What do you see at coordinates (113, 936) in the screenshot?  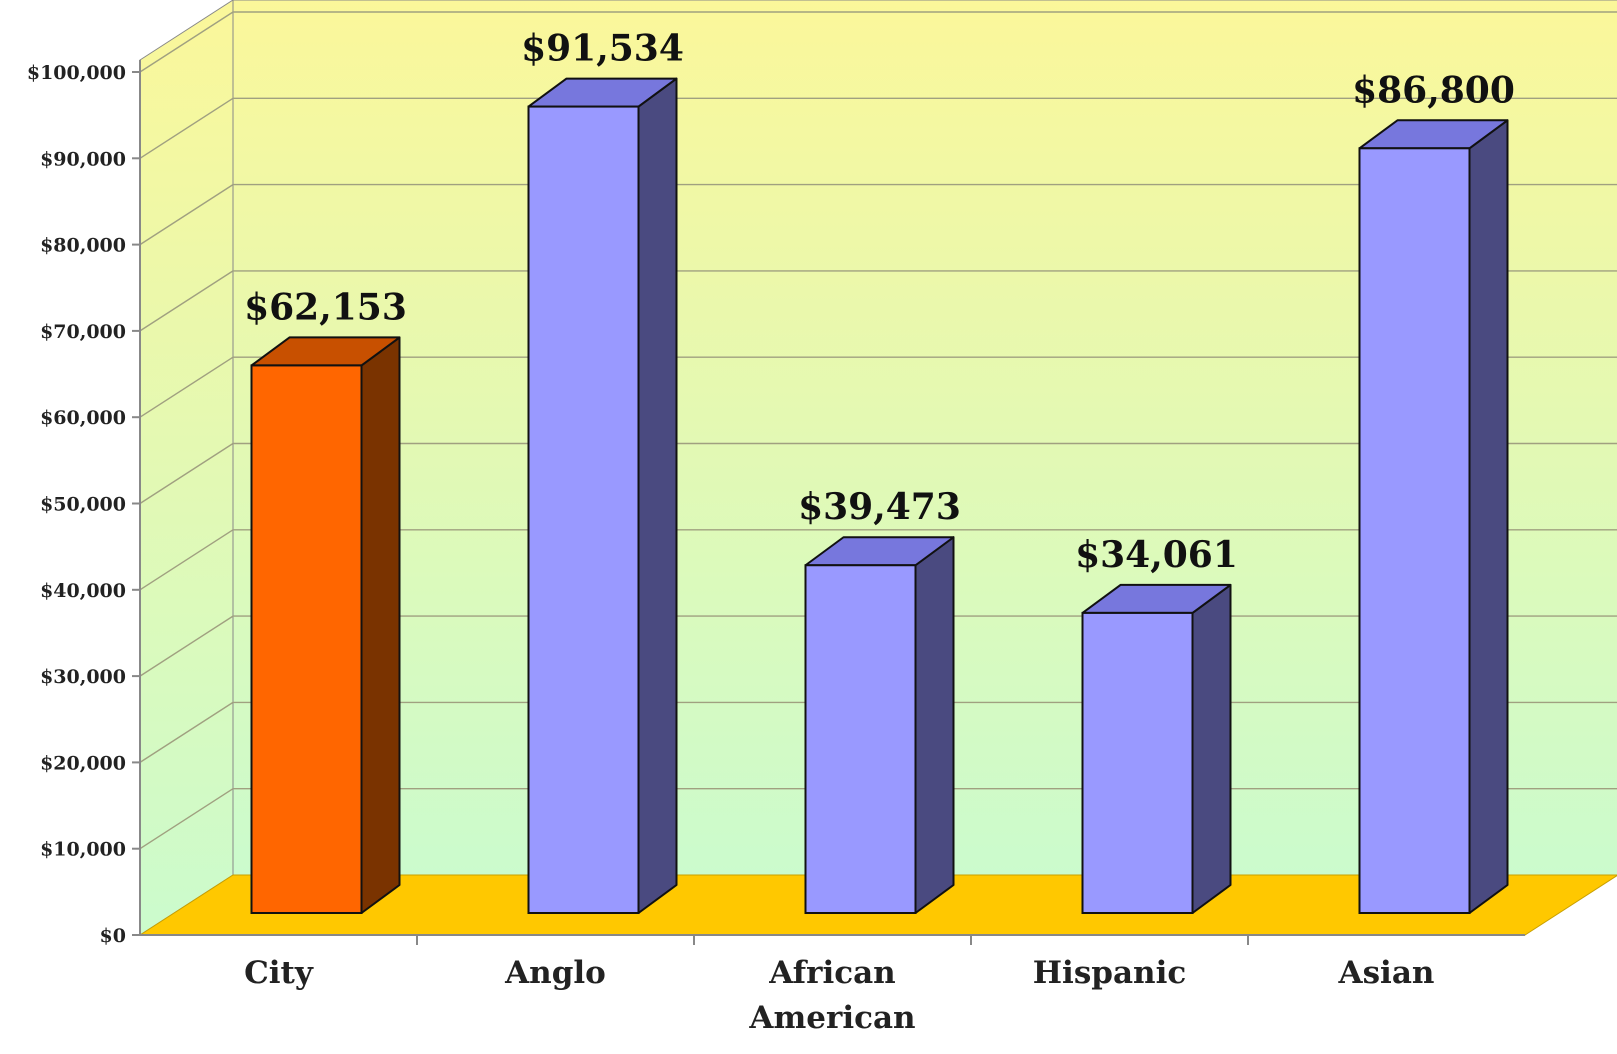 I see `y-tick-label: $0` at bounding box center [113, 936].